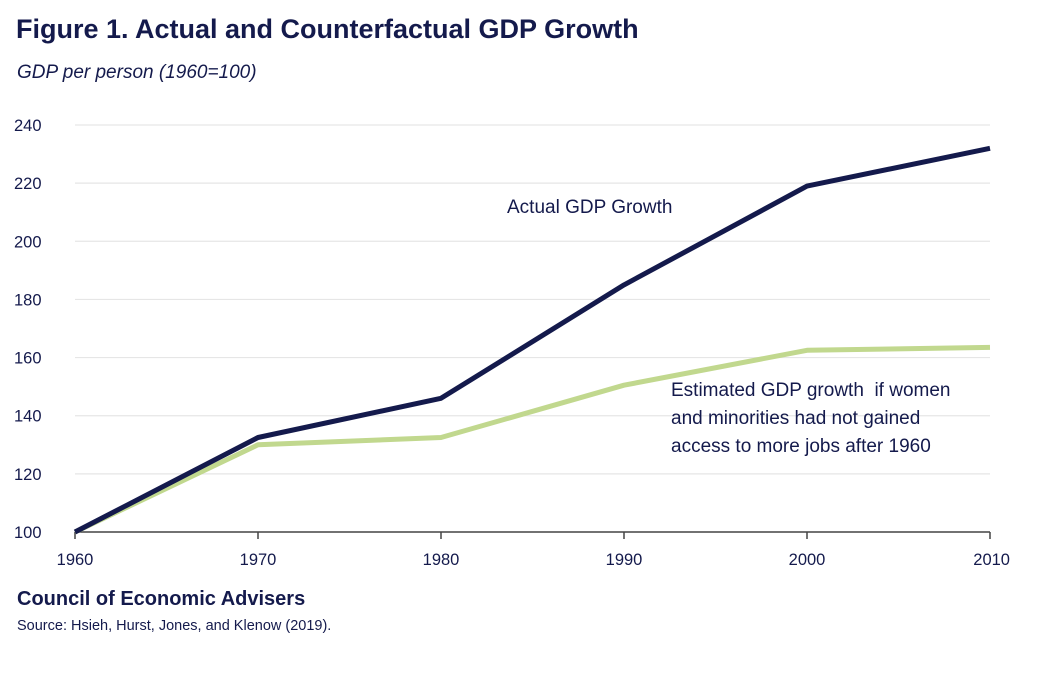 This screenshot has height=676, width=1044. I want to click on counterfactual-series-label: and minorities had not gained, so click(795, 418).